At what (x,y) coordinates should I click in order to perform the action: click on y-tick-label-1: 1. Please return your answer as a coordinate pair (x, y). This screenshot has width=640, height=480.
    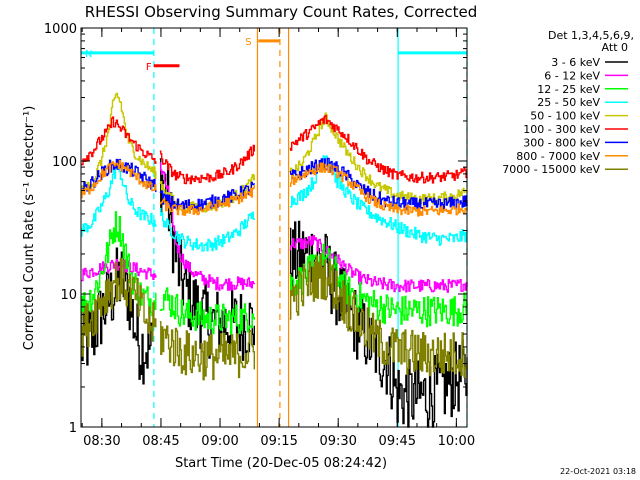
    Looking at the image, I should click on (73, 428).